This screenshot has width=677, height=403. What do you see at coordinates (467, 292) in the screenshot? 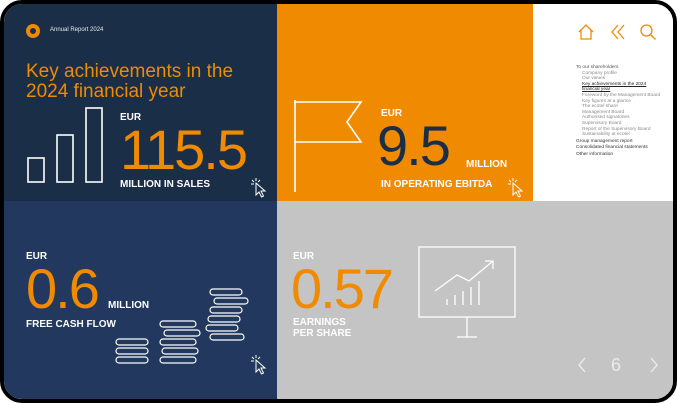
I see `presentation-chart-icon` at bounding box center [467, 292].